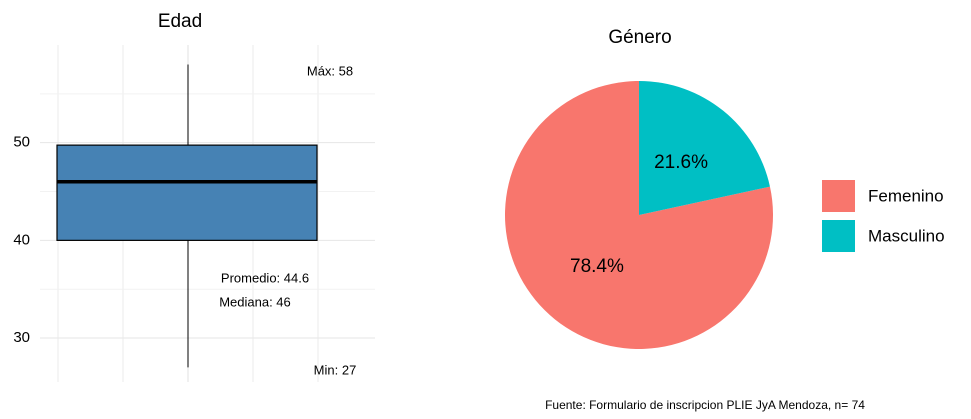 This screenshot has width=971, height=419. What do you see at coordinates (255, 301) in the screenshot?
I see `annotation: Mediana: 46` at bounding box center [255, 301].